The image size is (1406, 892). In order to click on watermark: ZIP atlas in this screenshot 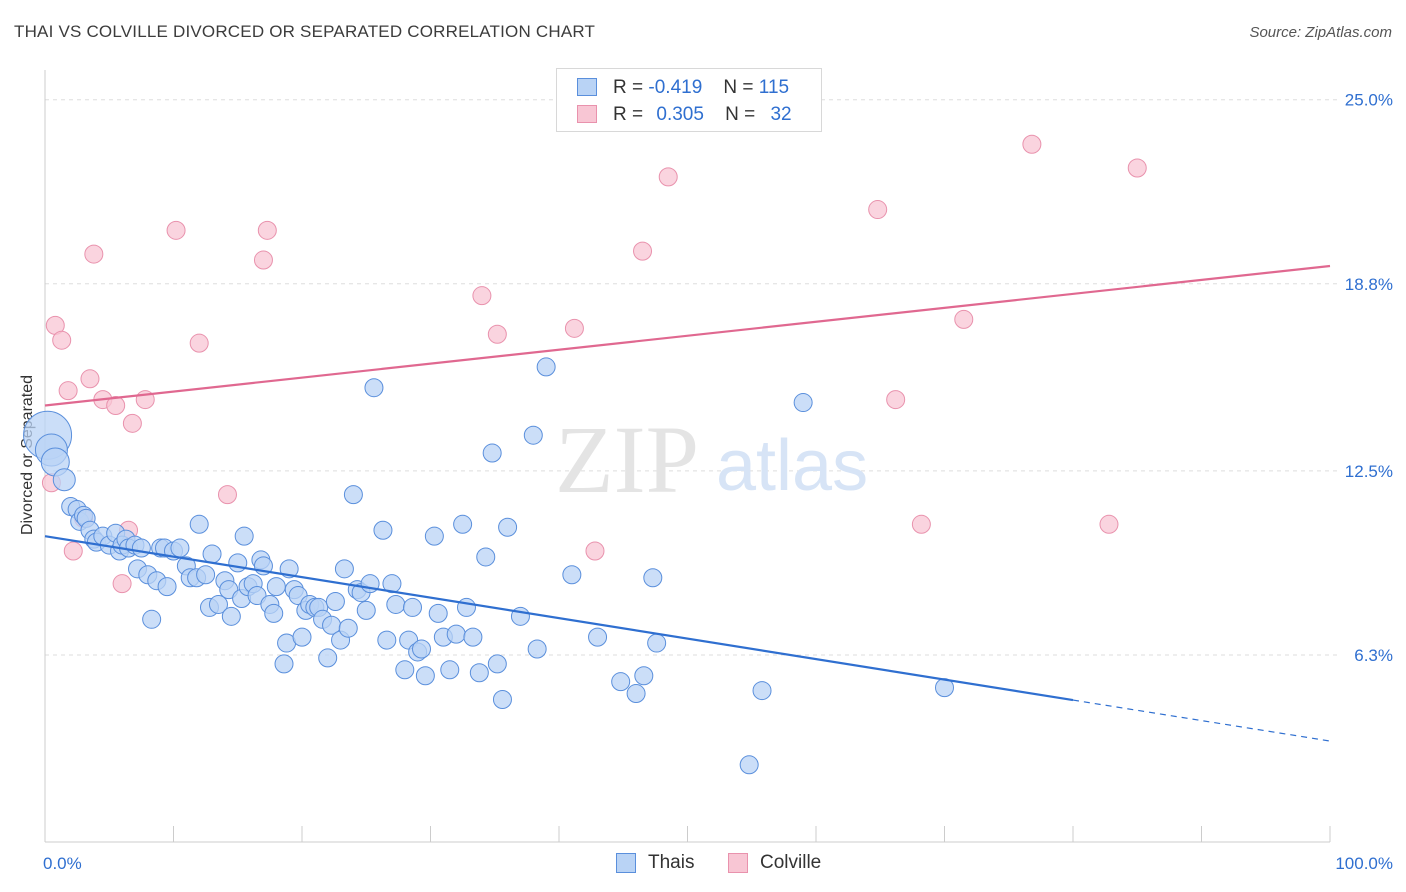, I will do `click(711, 459)`.